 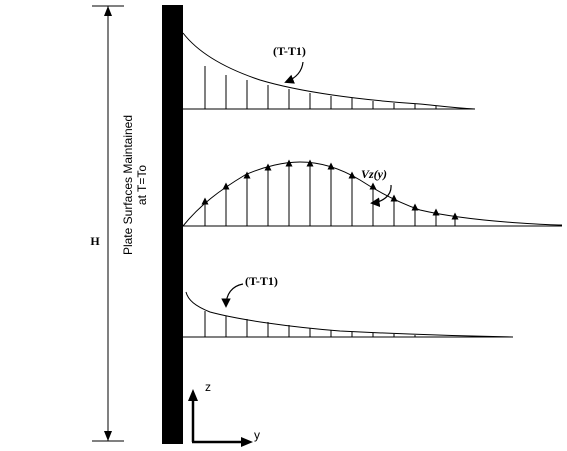 What do you see at coordinates (381, 196) in the screenshot?
I see `velocity-pointer` at bounding box center [381, 196].